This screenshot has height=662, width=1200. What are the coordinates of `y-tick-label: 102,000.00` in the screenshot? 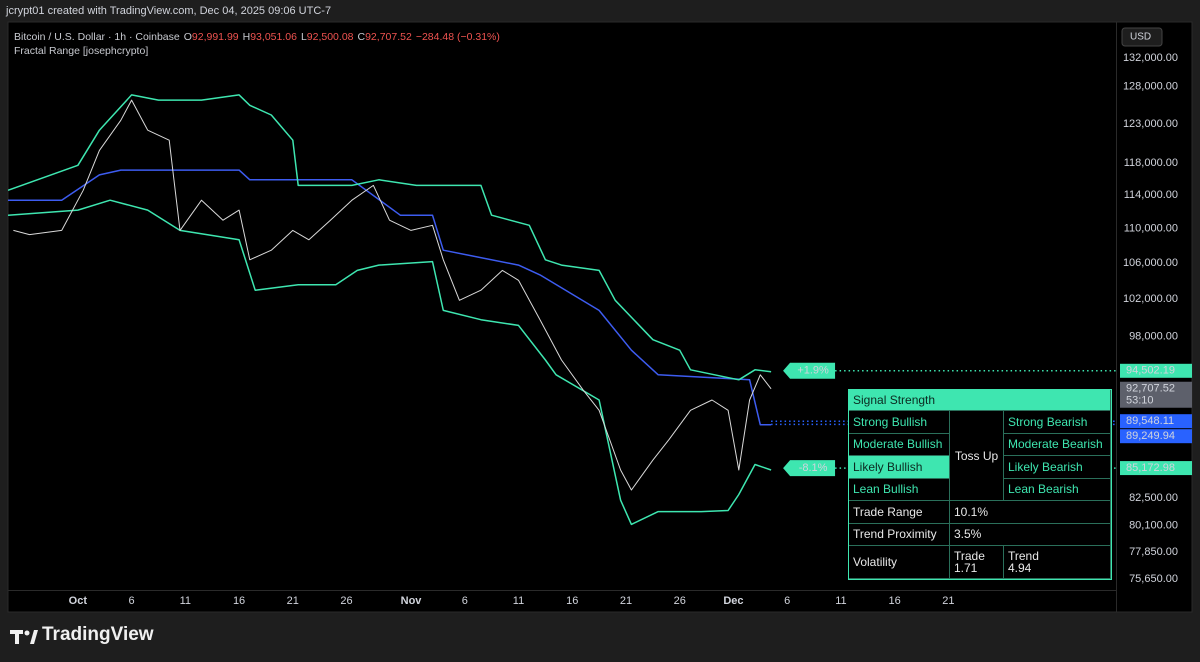 It's located at (1150, 299).